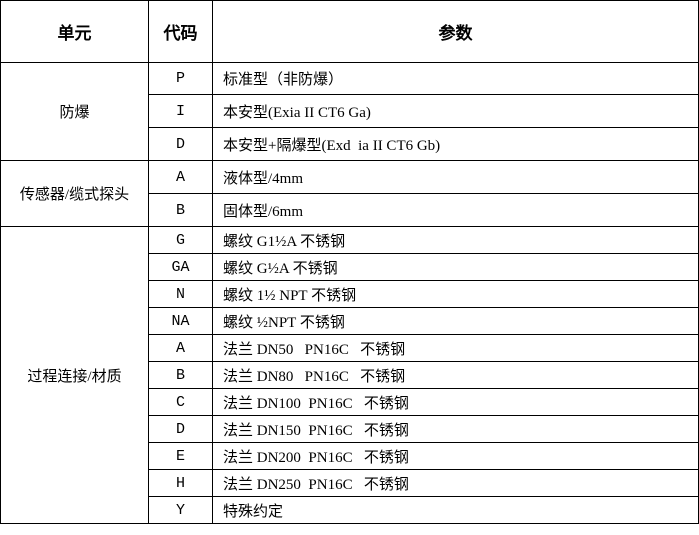  Describe the element at coordinates (74, 111) in the screenshot. I see `unit-cell: 防爆` at that location.